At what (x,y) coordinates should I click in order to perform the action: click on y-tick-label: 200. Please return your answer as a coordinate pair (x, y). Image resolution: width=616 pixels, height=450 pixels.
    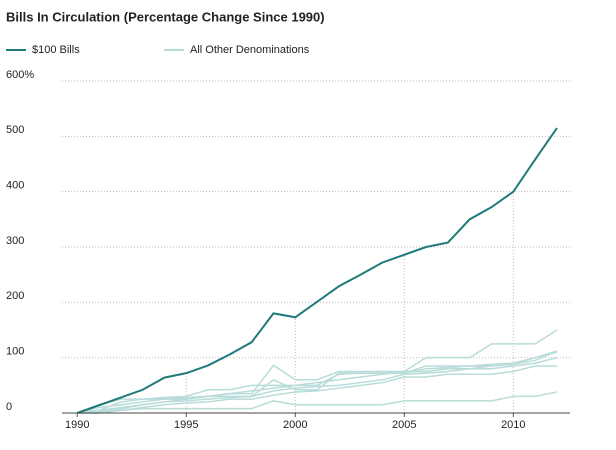
    Looking at the image, I should click on (15, 296).